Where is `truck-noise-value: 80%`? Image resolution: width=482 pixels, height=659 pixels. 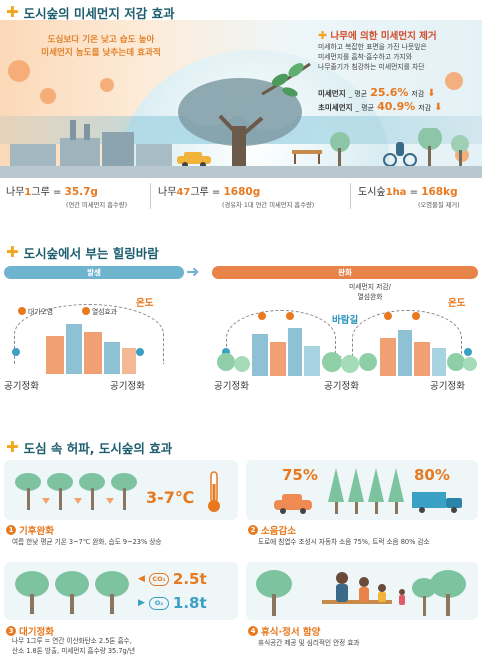
truck-noise-value: 80% is located at coordinates (432, 475).